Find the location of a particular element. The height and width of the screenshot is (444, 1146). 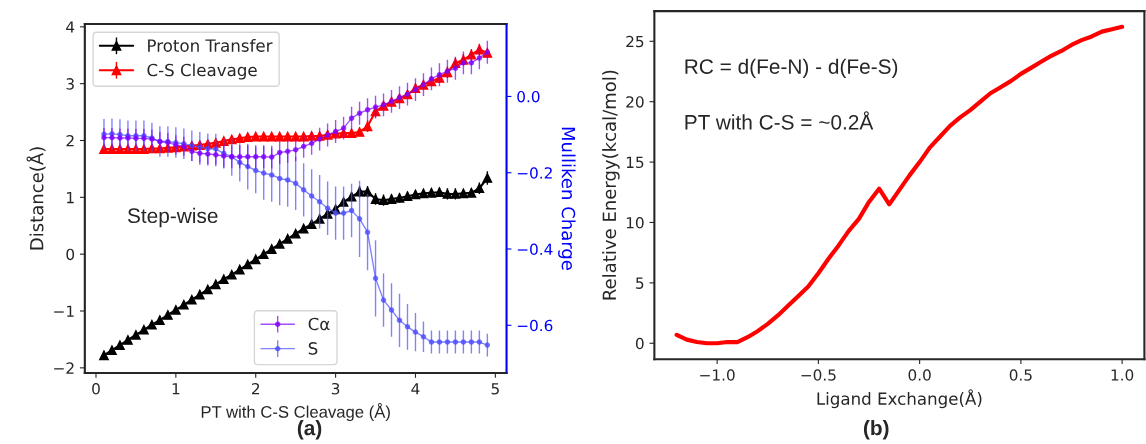

y-tick-label: 1 is located at coordinates (70, 198).